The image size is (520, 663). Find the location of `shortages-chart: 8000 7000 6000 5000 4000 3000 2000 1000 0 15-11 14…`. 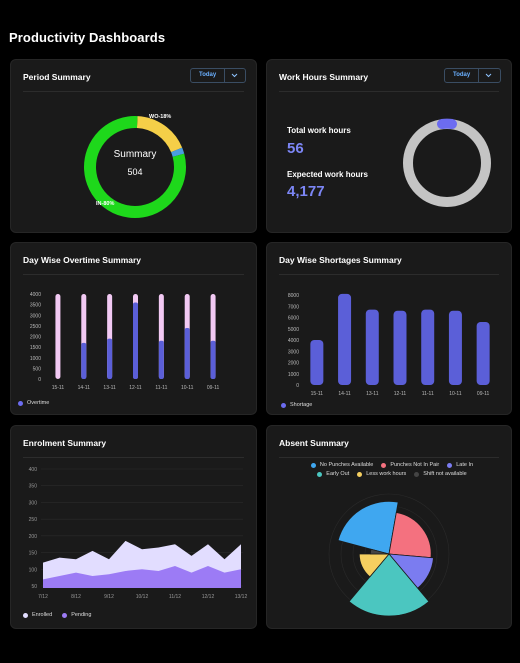

shortages-chart: 8000 7000 6000 5000 4000 3000 2000 1000 0 15-11 14… is located at coordinates (389, 345).